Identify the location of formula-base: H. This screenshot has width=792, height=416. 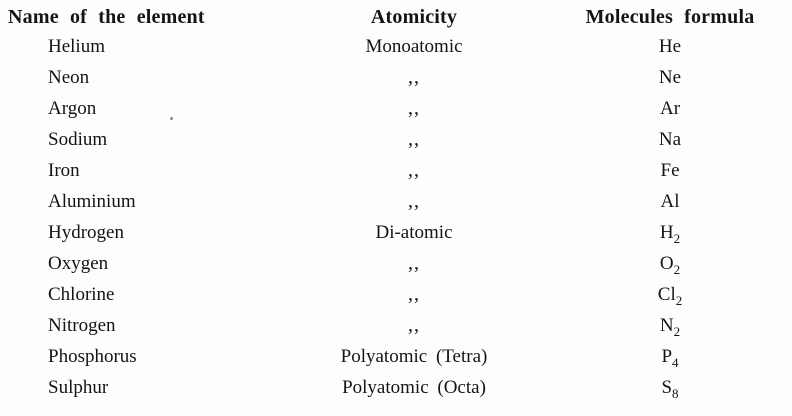
(666, 232).